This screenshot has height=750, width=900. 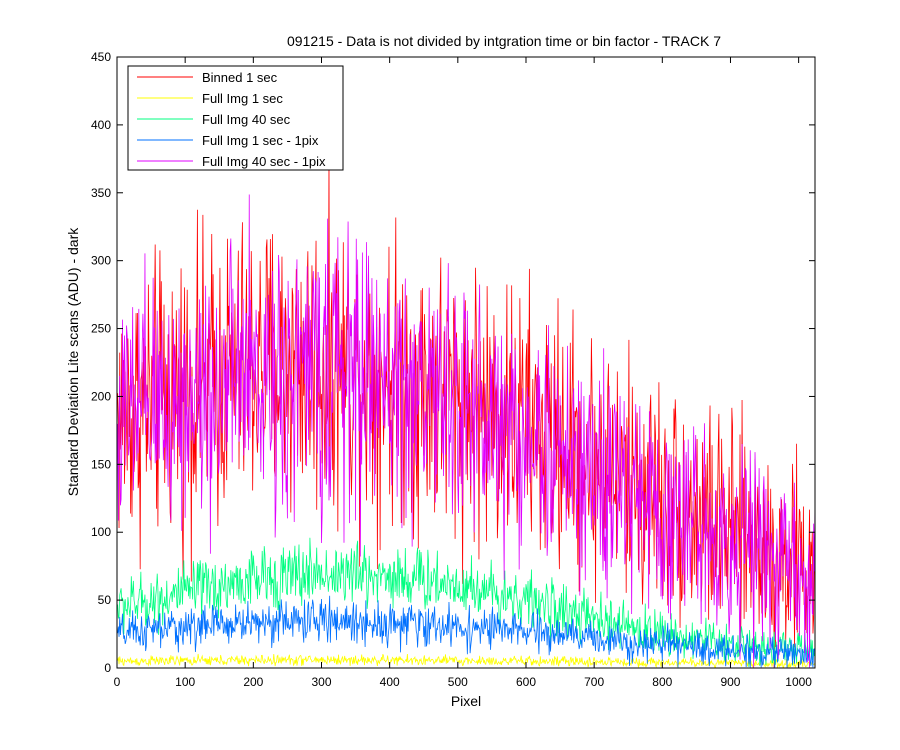 I want to click on x-tick-label: 100, so click(x=185, y=682).